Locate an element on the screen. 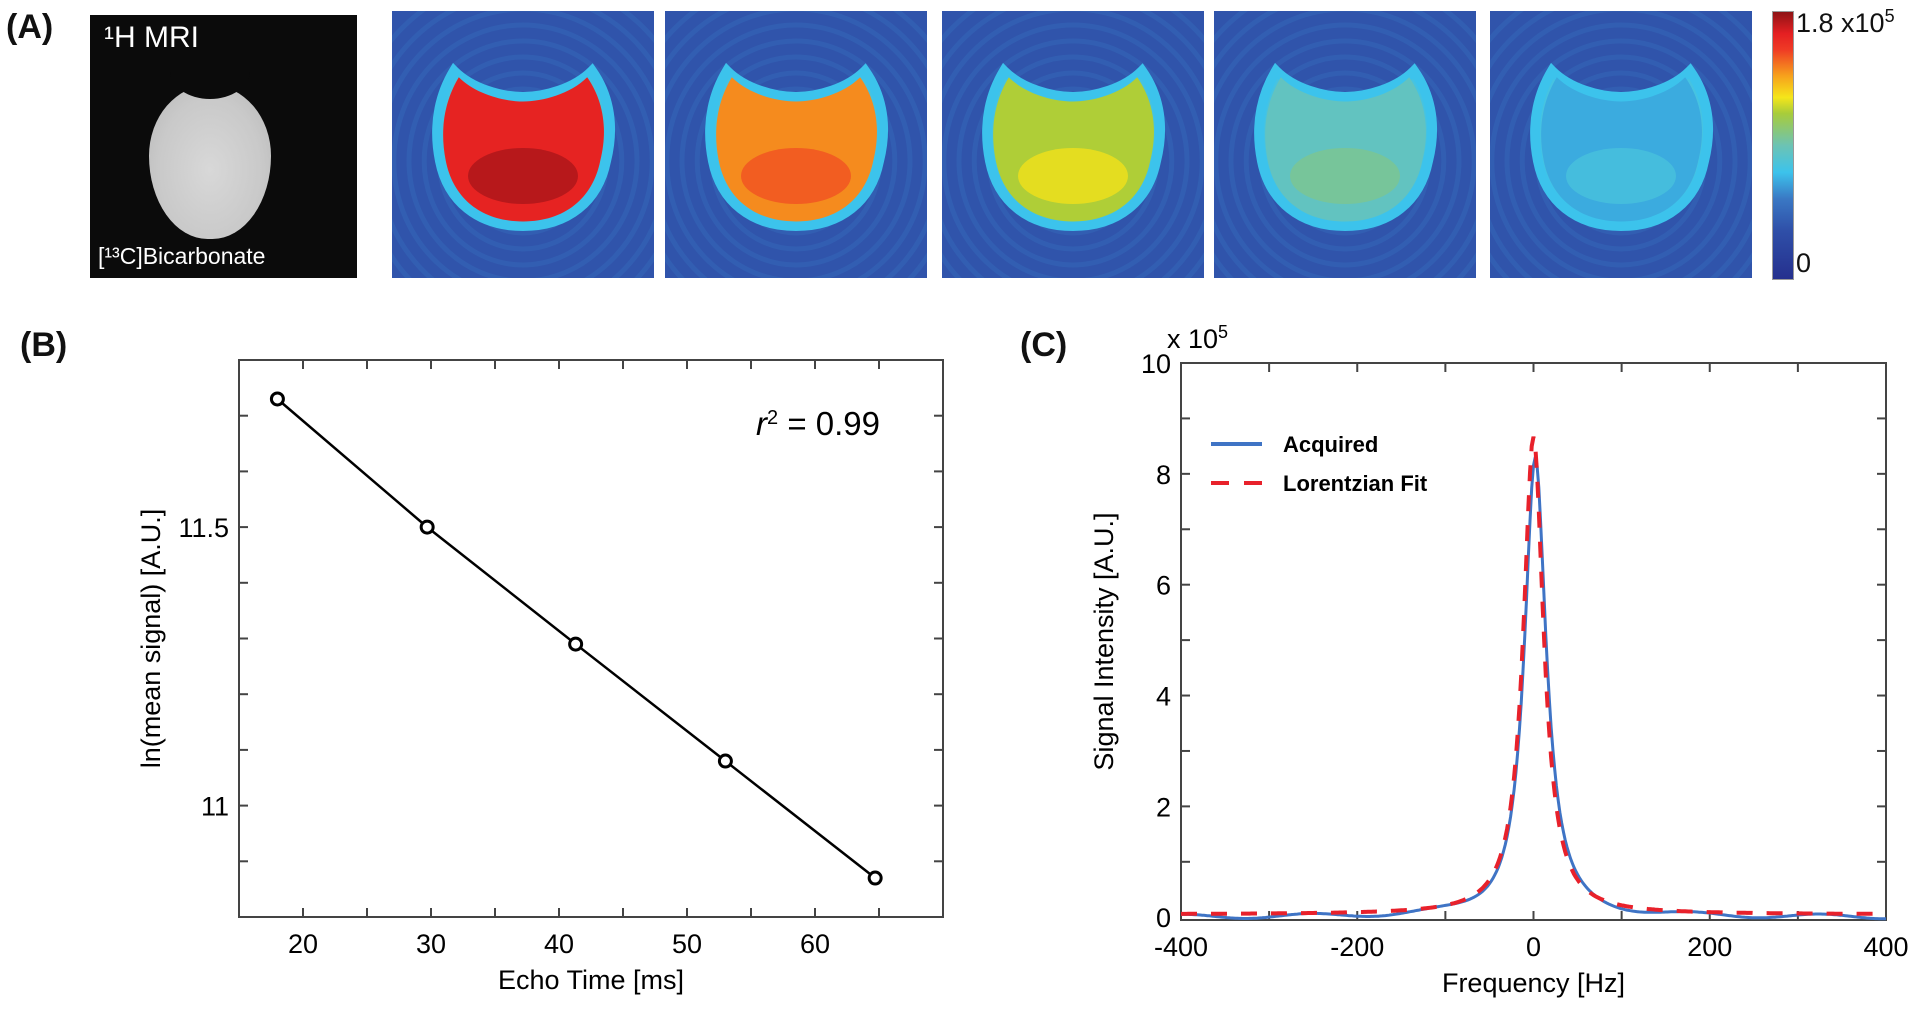  b-annot-value: = 0.99 is located at coordinates (829, 423).